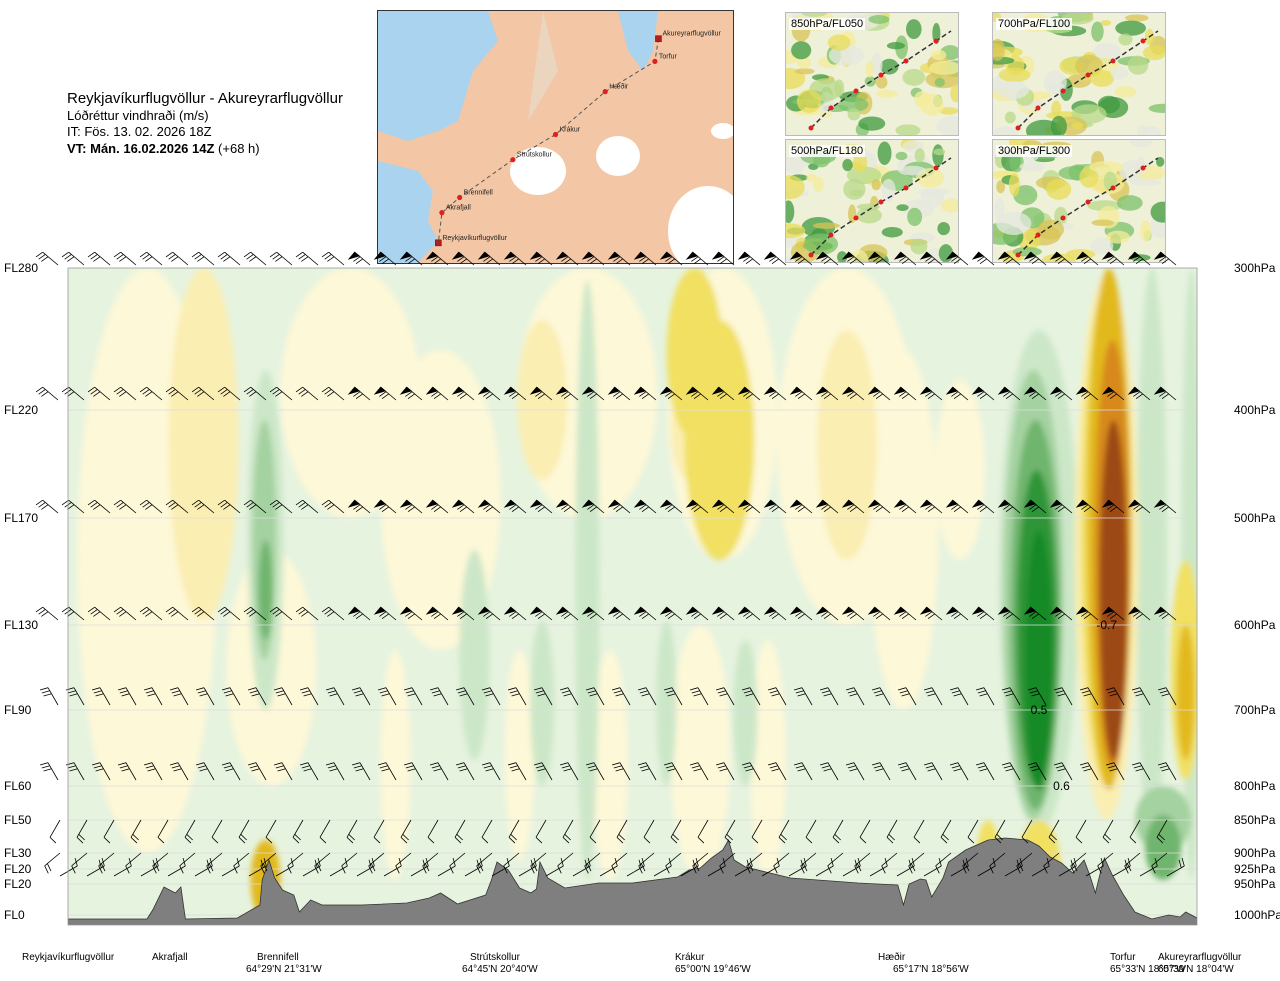  What do you see at coordinates (931, 969) in the screenshot?
I see `location-coord: 65°17'N 18°56'W` at bounding box center [931, 969].